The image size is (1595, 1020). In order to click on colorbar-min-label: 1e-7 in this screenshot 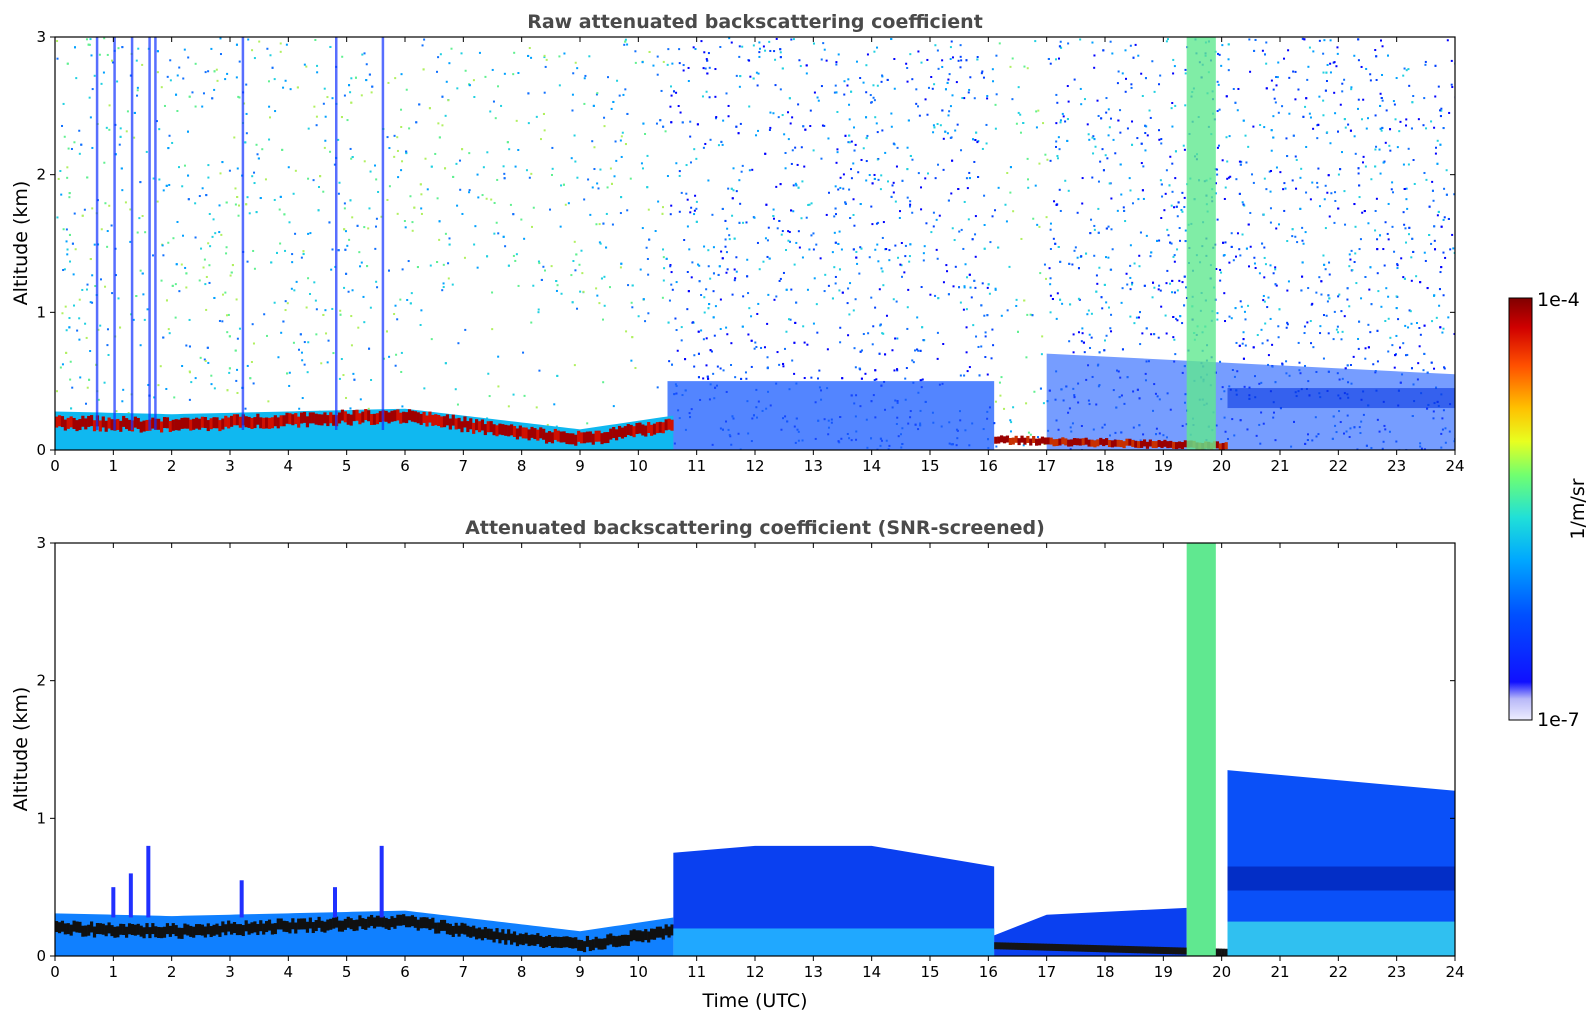, I will do `click(1558, 720)`.